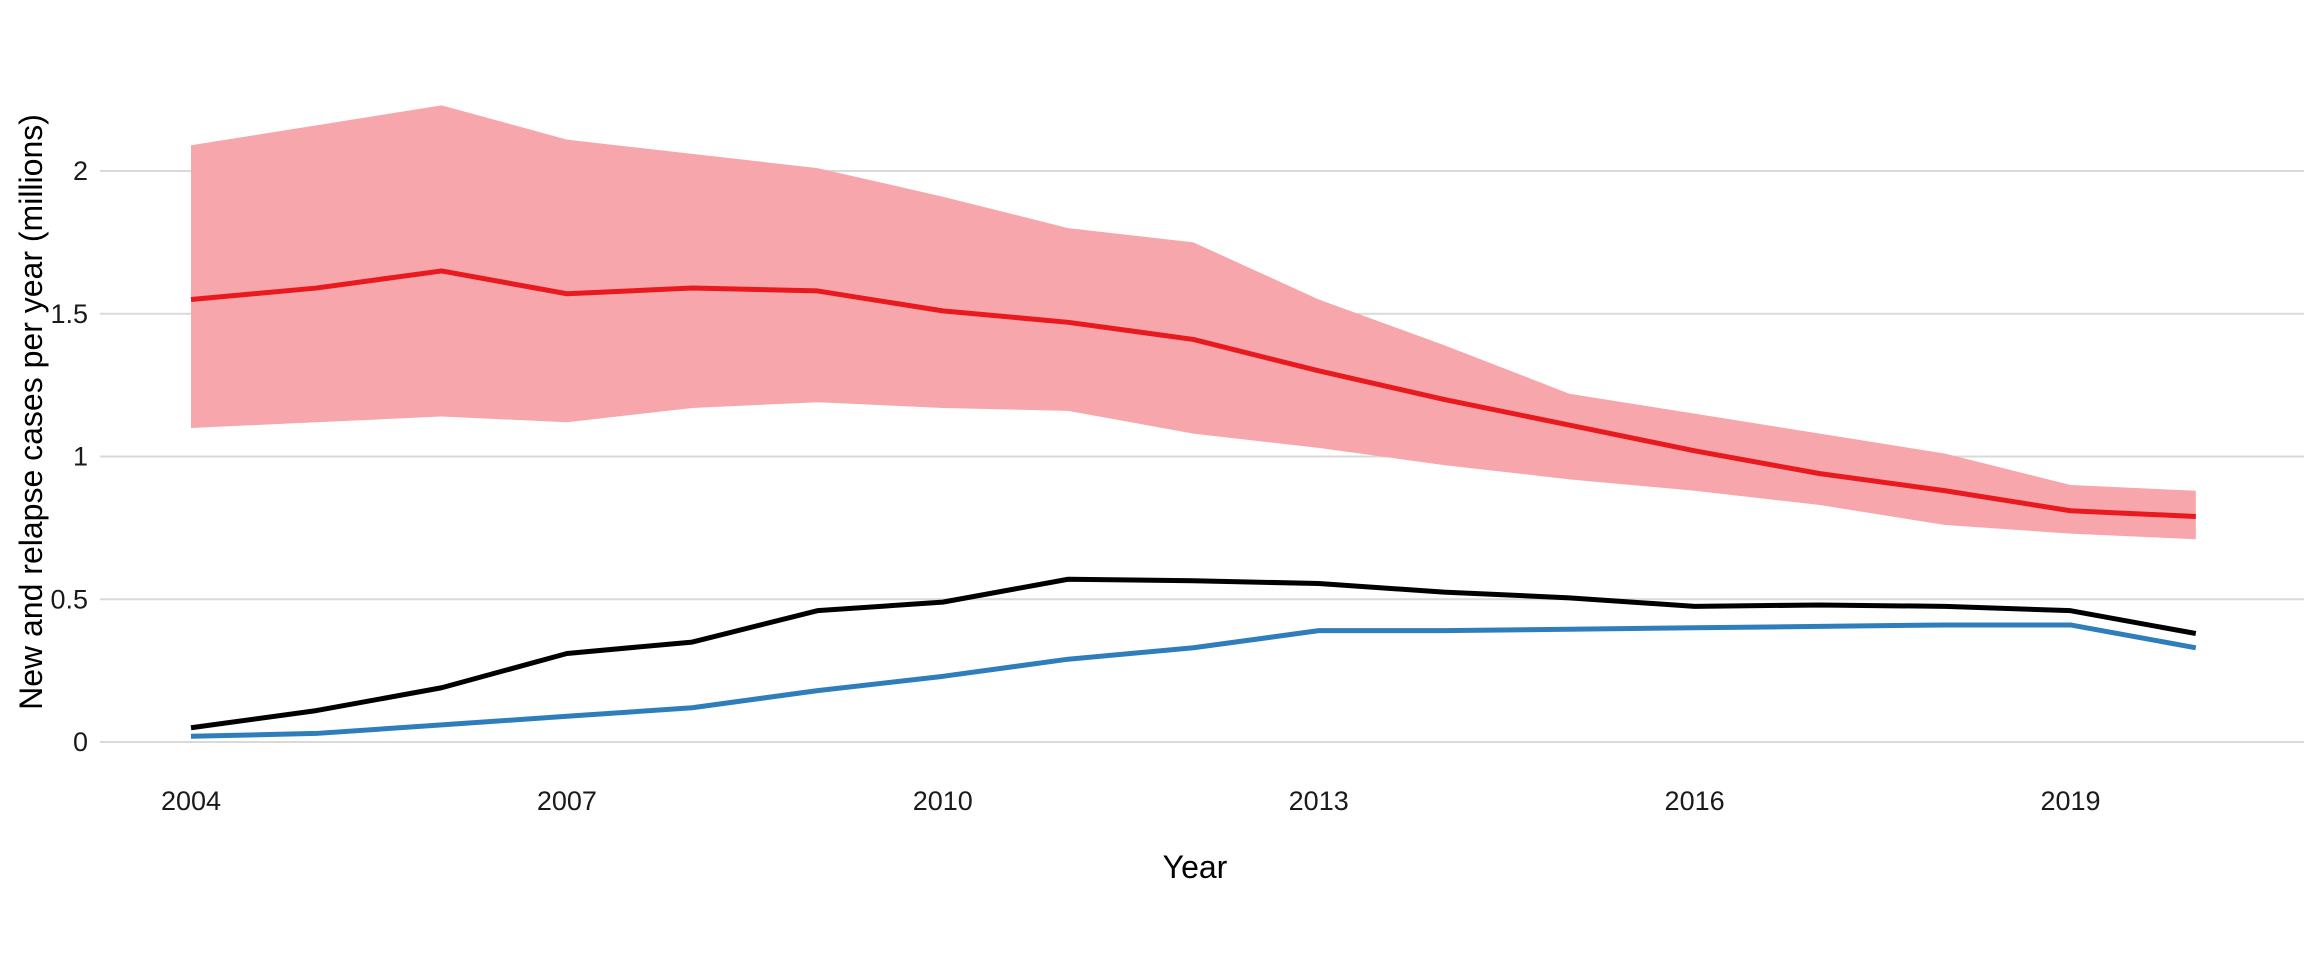 This screenshot has height=960, width=2304. Describe the element at coordinates (80, 171) in the screenshot. I see `y-tick-label: 2` at that location.